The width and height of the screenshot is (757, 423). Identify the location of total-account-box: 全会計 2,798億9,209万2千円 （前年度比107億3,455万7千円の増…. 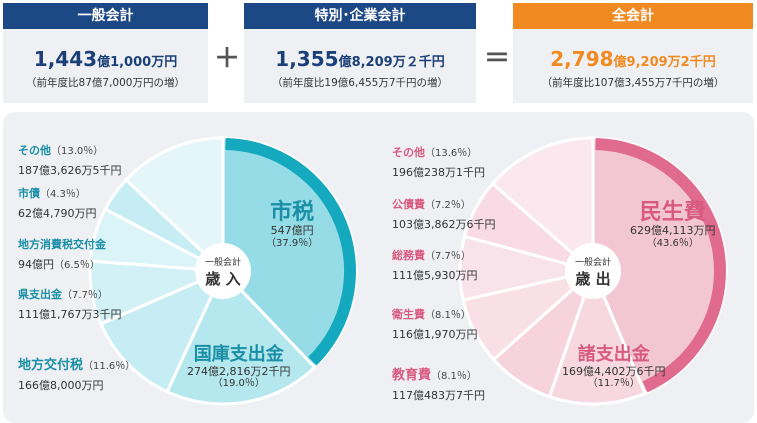
(633, 53).